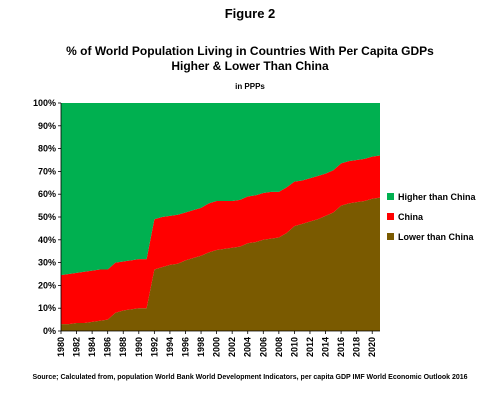 This screenshot has width=500, height=400. What do you see at coordinates (47, 171) in the screenshot?
I see `y-tick-label: 70%` at bounding box center [47, 171].